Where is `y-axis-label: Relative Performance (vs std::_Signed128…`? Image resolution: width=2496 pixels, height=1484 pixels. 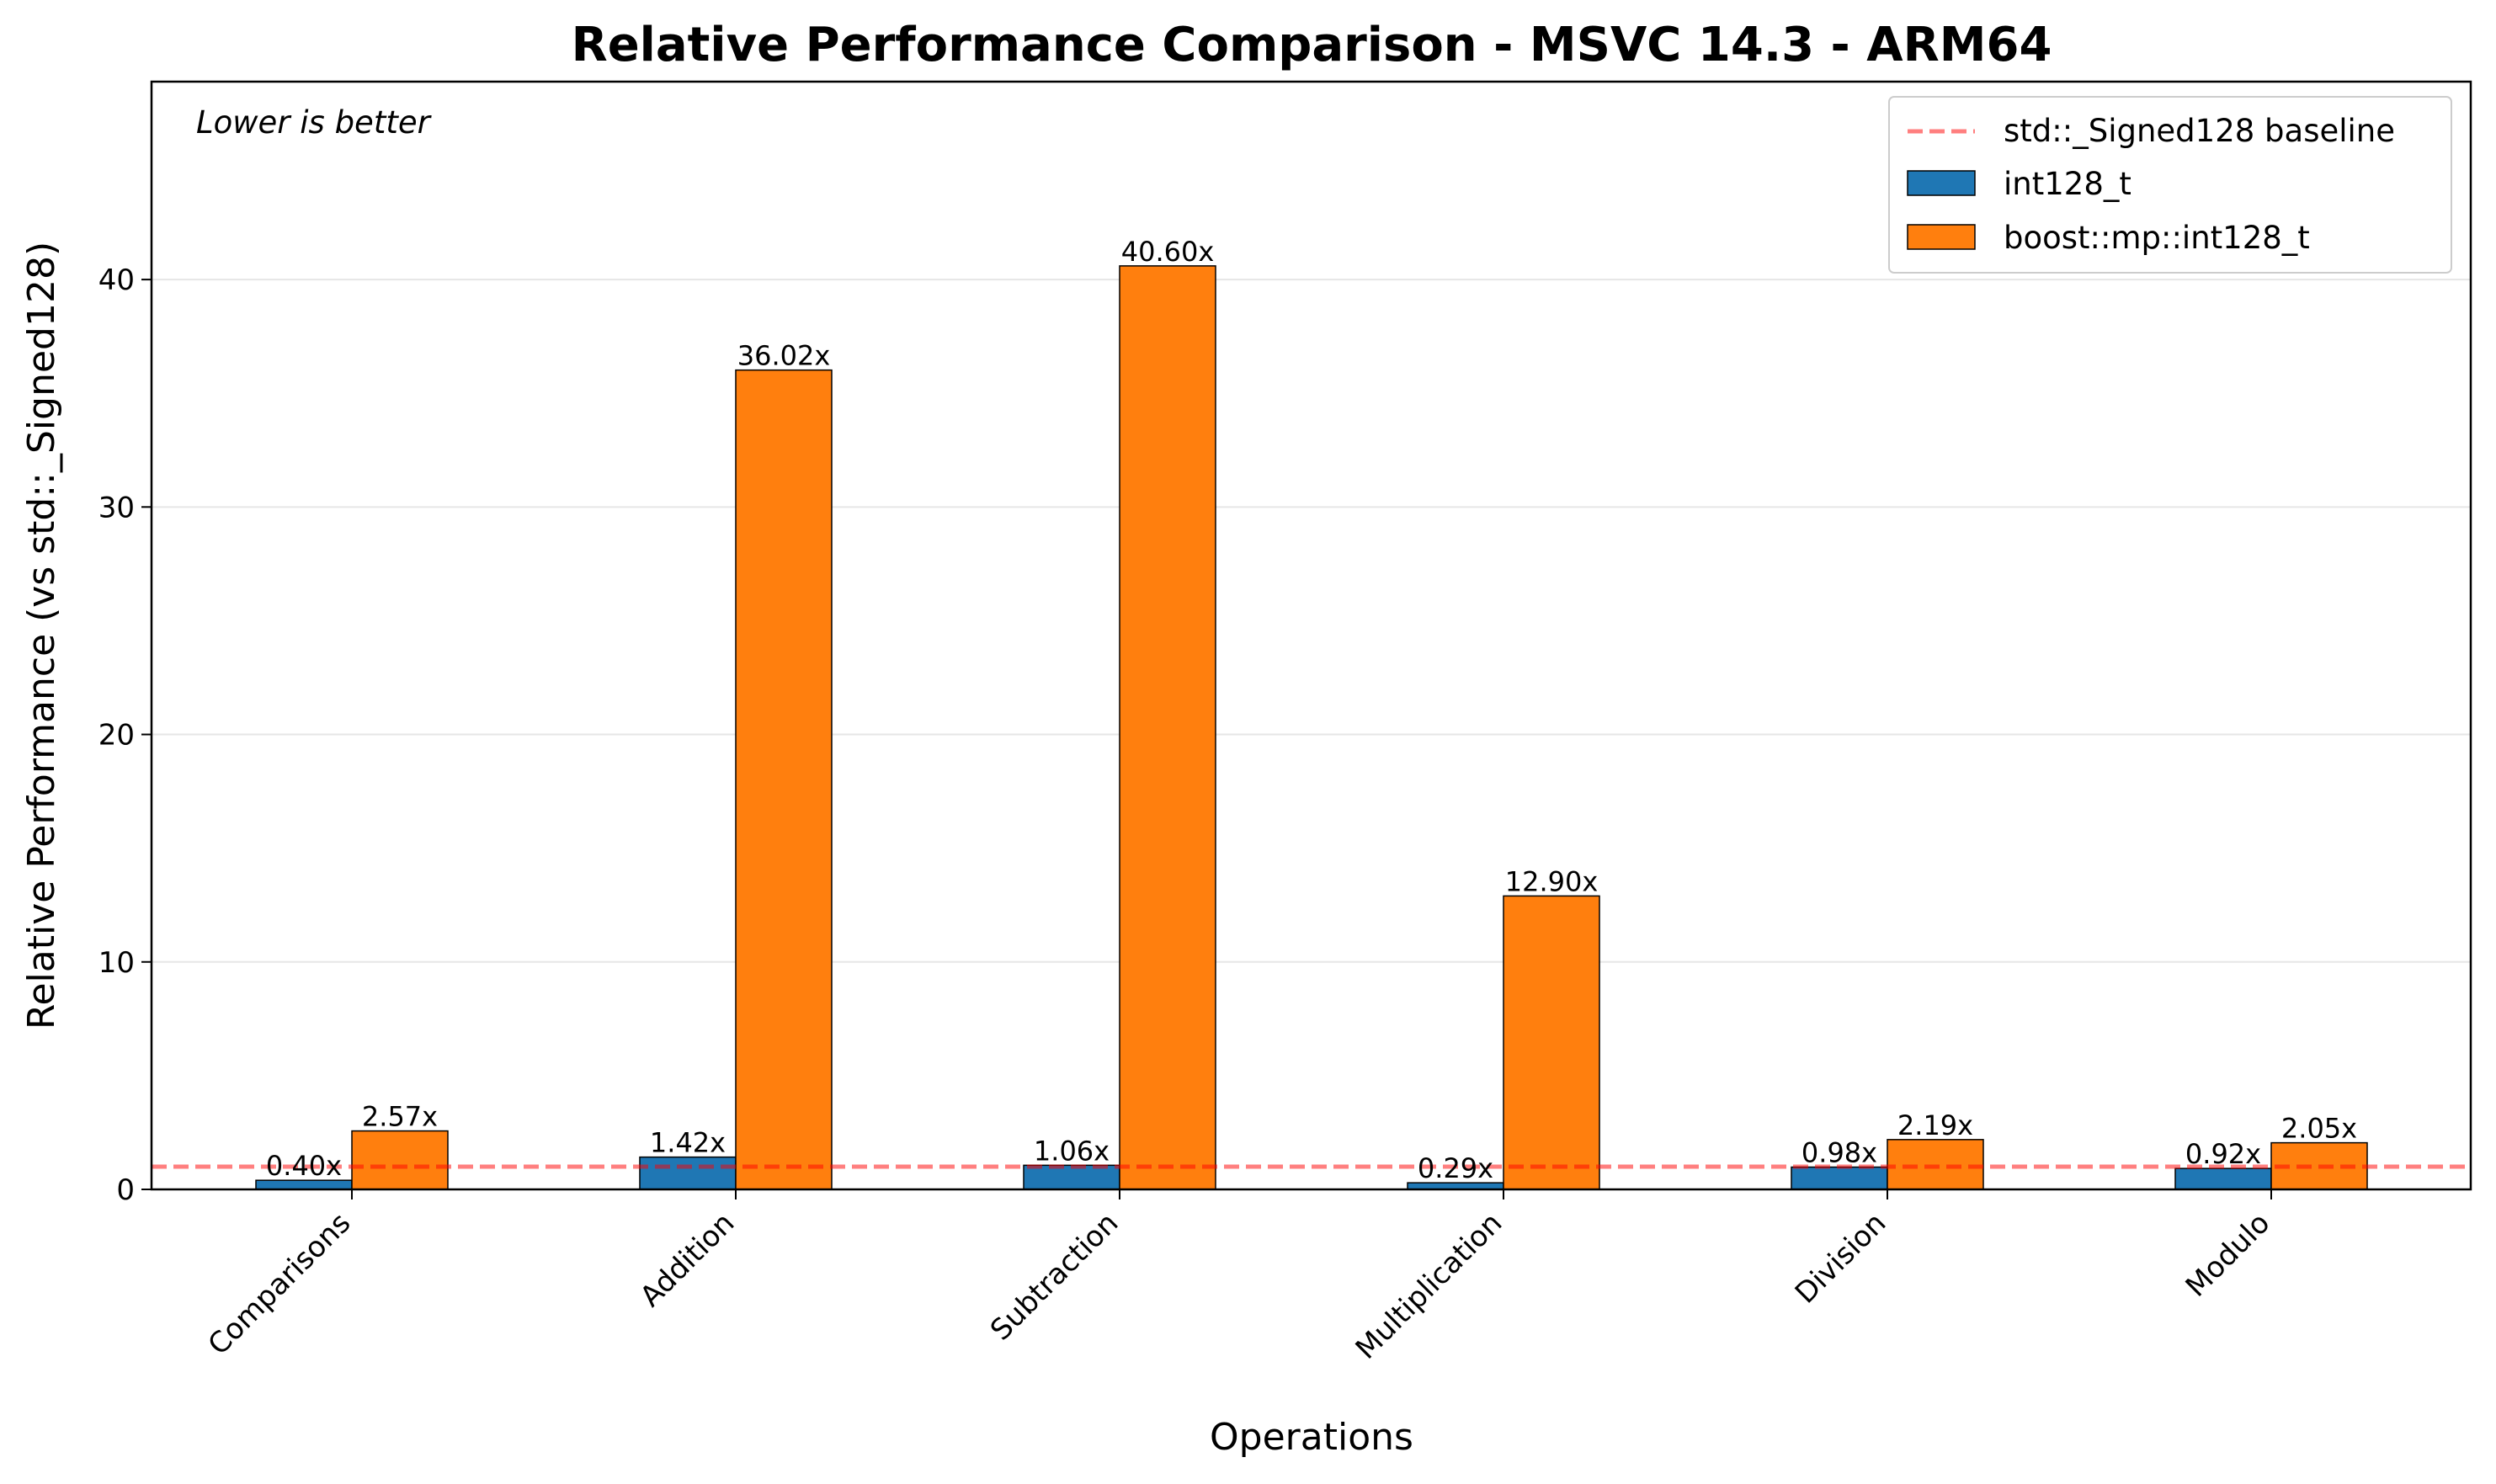
y-axis-label: Relative Performance (vs std::_Signed128… is located at coordinates (41, 635).